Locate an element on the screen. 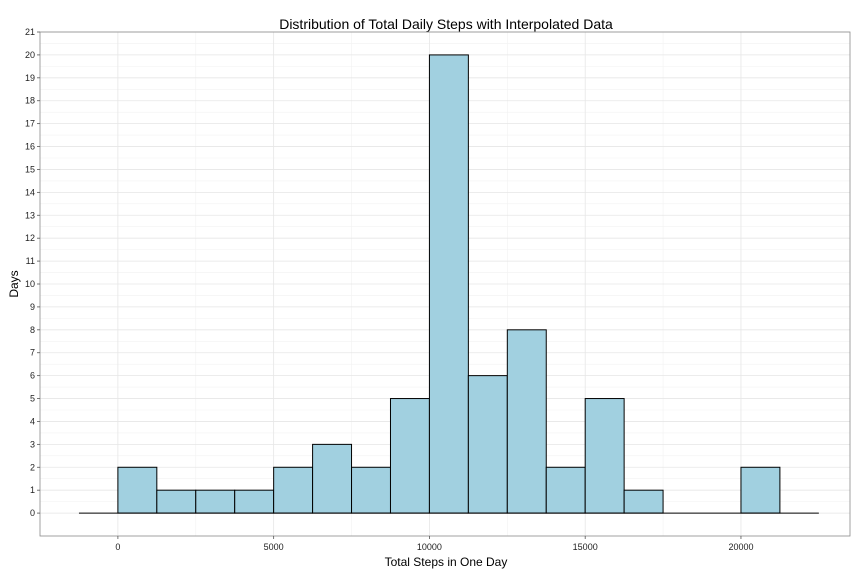 The width and height of the screenshot is (864, 576). x-tick-label: 0 is located at coordinates (117, 547).